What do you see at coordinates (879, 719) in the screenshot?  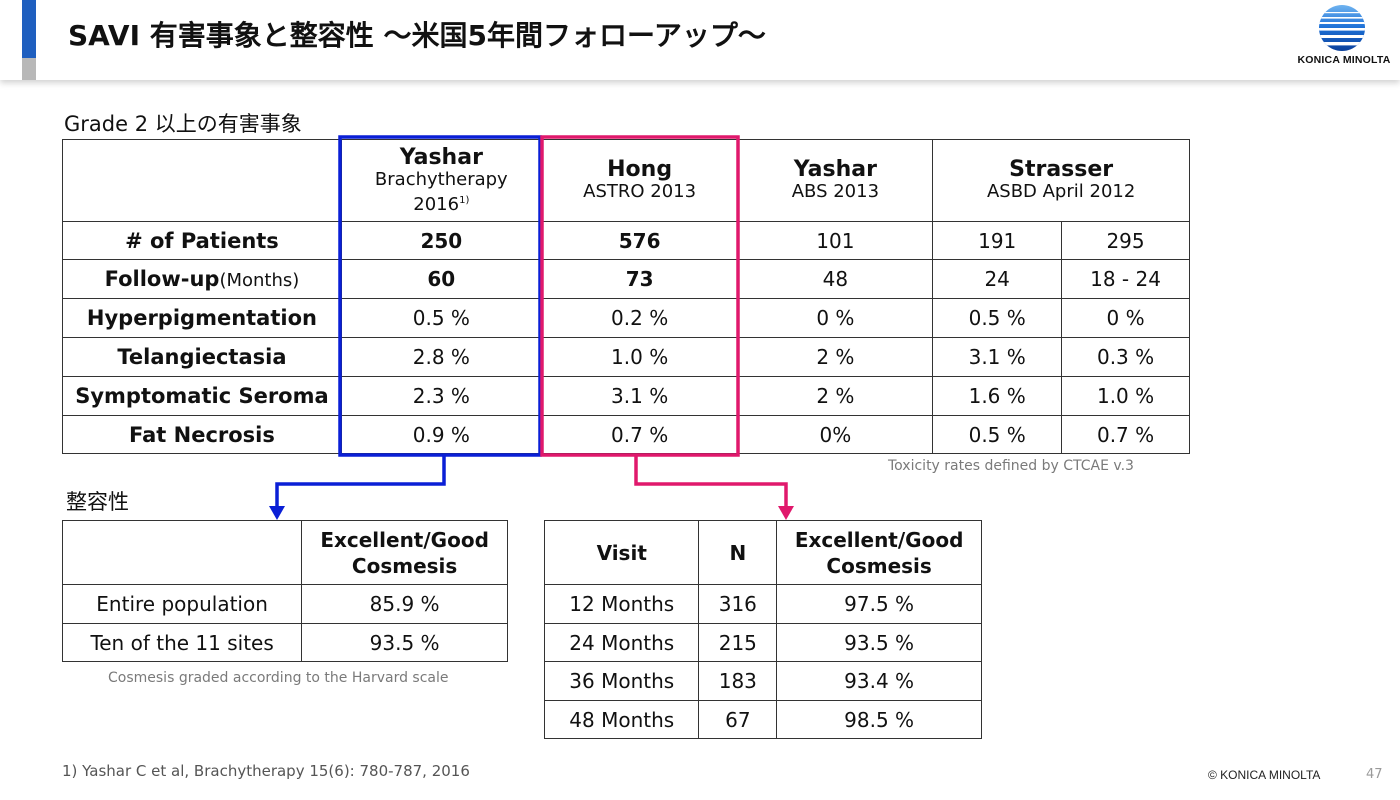 I see `table-cell: 98.5 %` at bounding box center [879, 719].